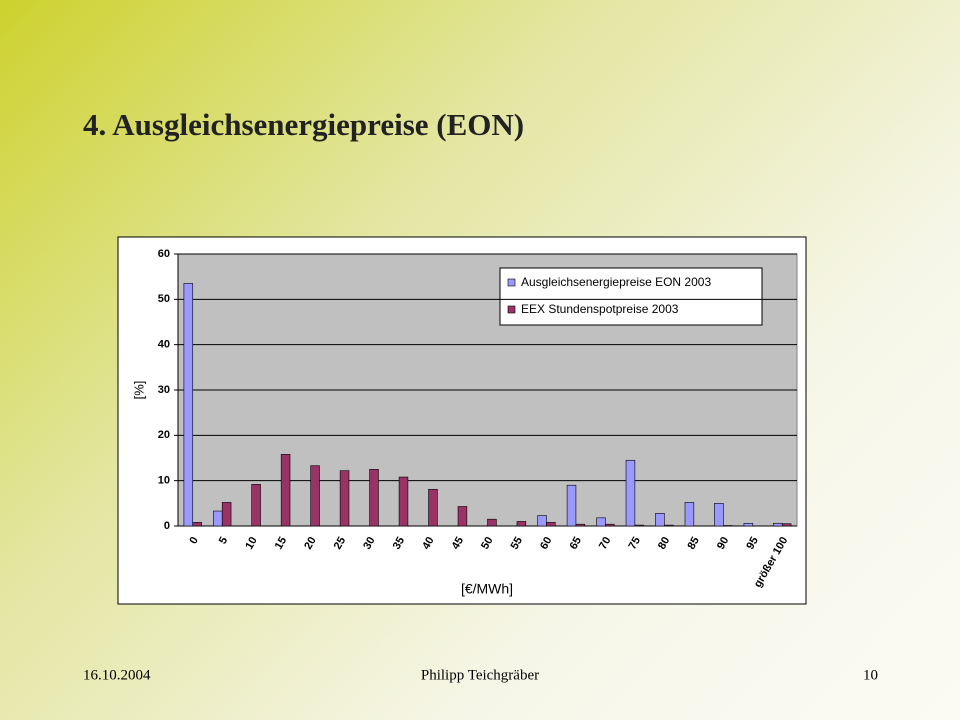 The image size is (960, 720). I want to click on x-tick-label: 25, so click(340, 543).